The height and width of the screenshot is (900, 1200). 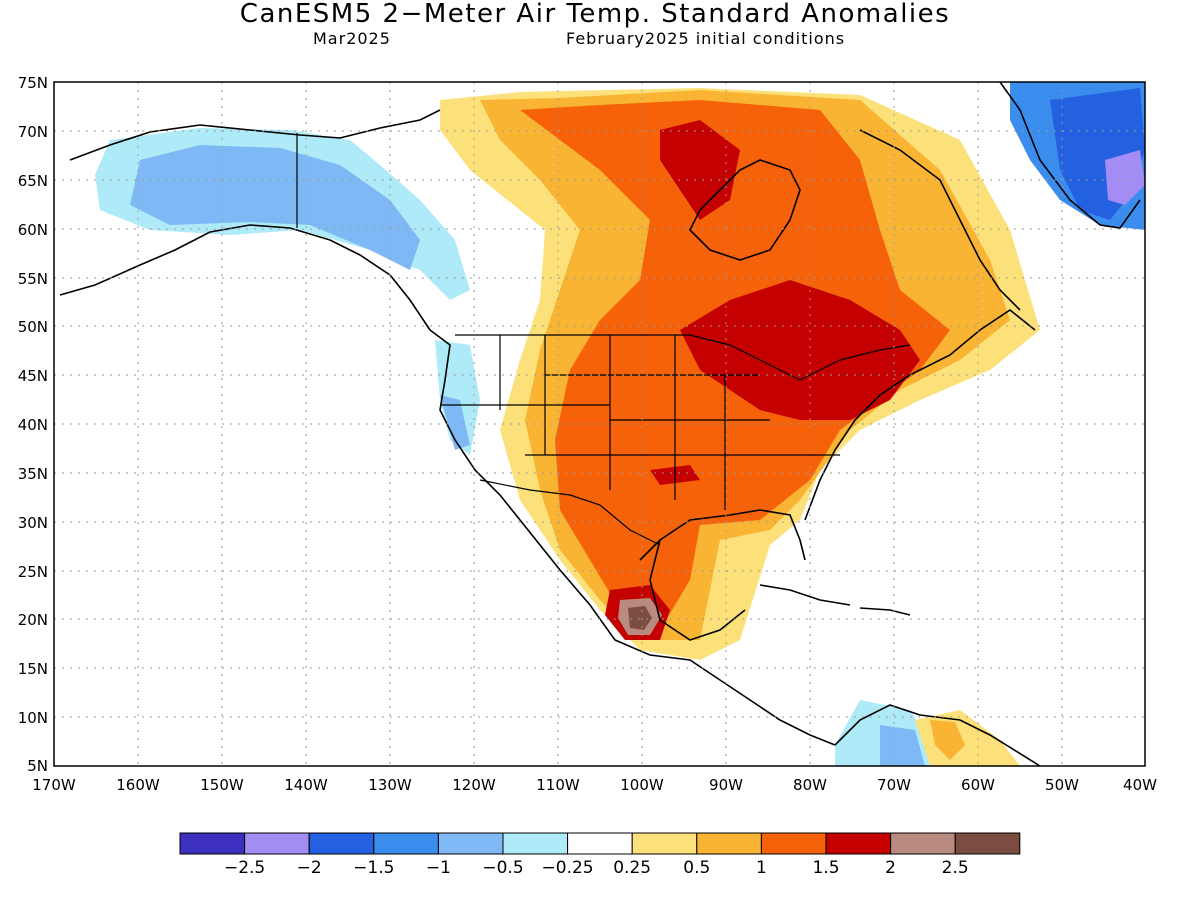 I want to click on colorbar-label: −1.5, so click(x=373, y=868).